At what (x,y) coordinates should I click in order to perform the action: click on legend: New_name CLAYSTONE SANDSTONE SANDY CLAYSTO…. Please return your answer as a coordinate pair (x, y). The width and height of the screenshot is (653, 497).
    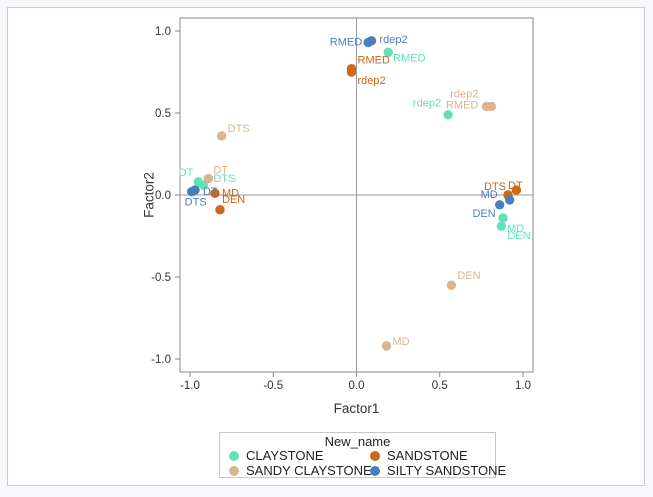
    Looking at the image, I should click on (362, 455).